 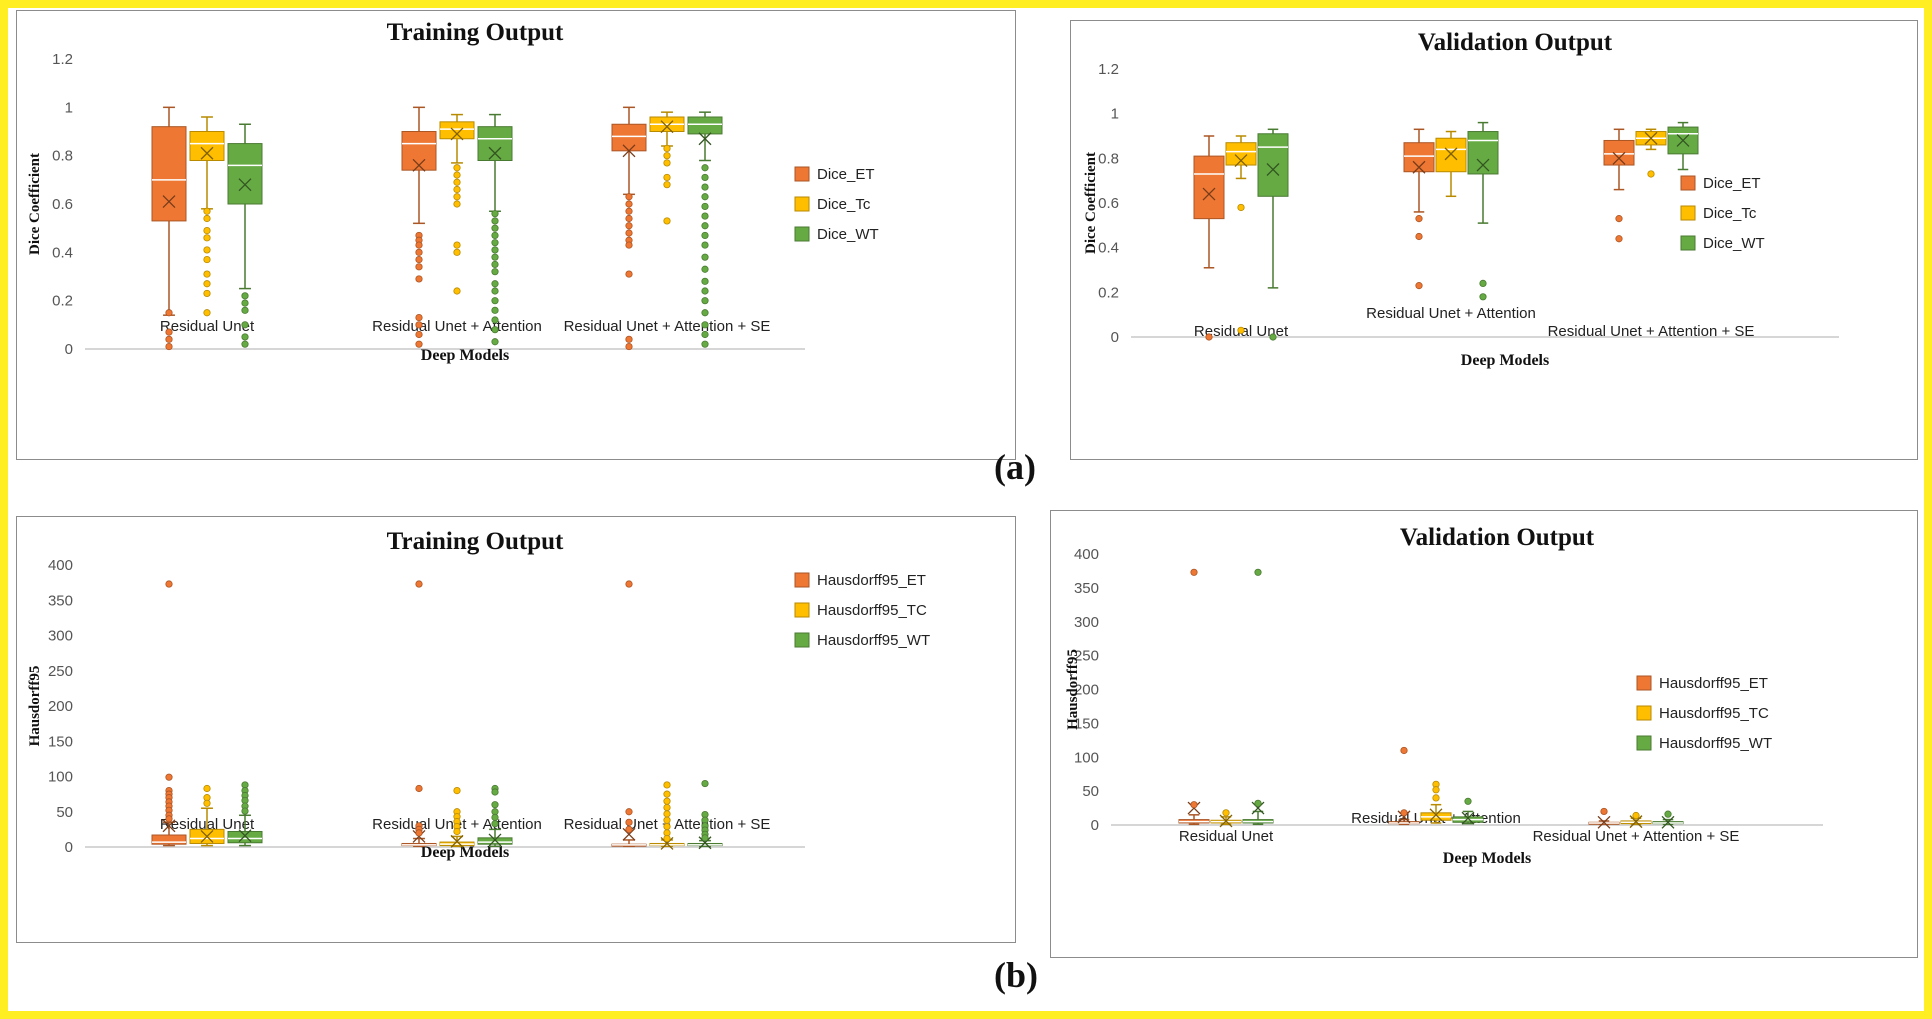 What do you see at coordinates (1086, 588) in the screenshot?
I see `y-tick-label: 350` at bounding box center [1086, 588].